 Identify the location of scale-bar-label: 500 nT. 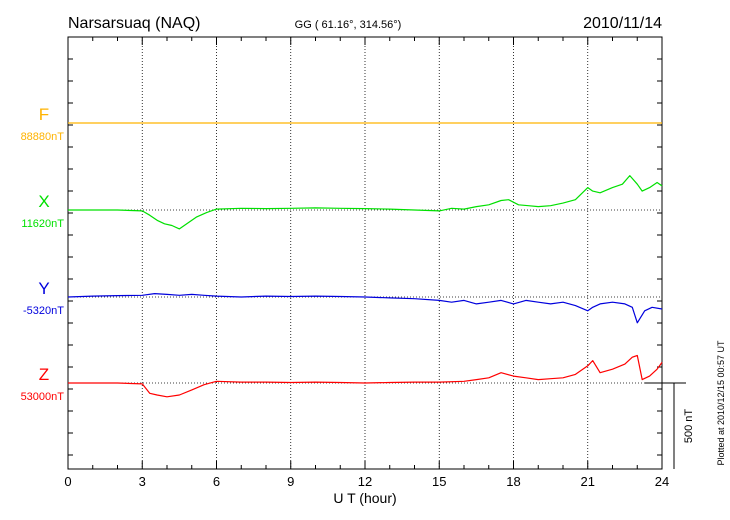
(689, 426).